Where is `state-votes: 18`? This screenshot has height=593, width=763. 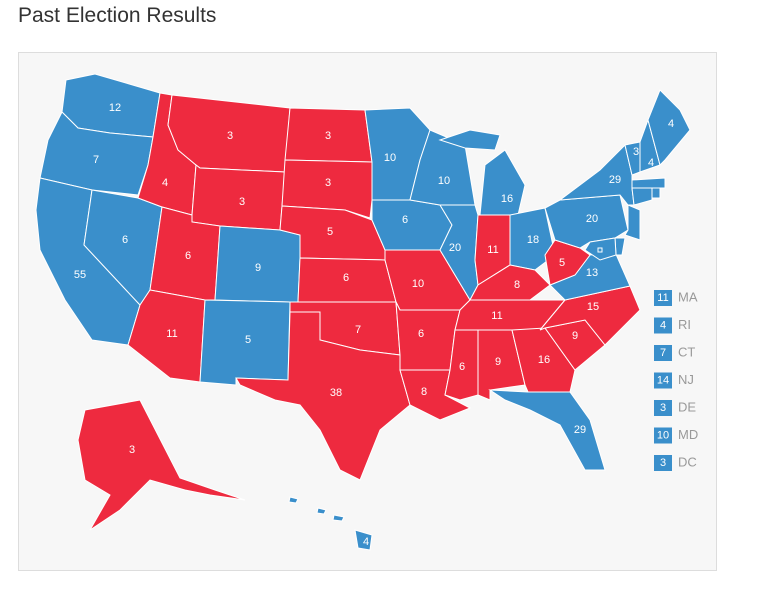
state-votes: 18 is located at coordinates (533, 240).